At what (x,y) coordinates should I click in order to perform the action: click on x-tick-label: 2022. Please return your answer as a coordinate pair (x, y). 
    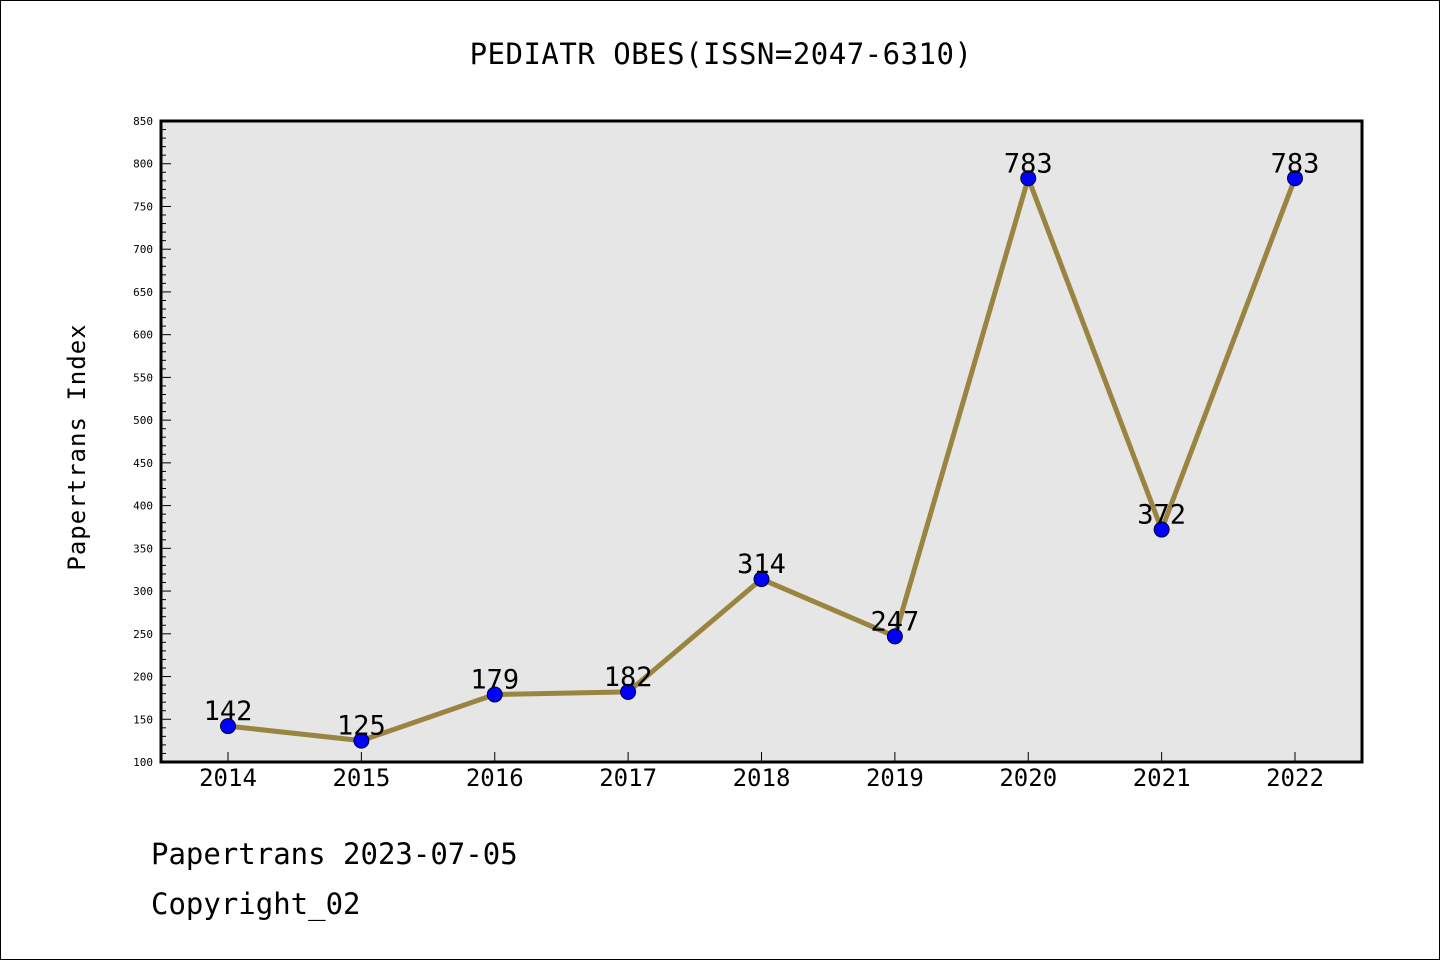
    Looking at the image, I should click on (1295, 778).